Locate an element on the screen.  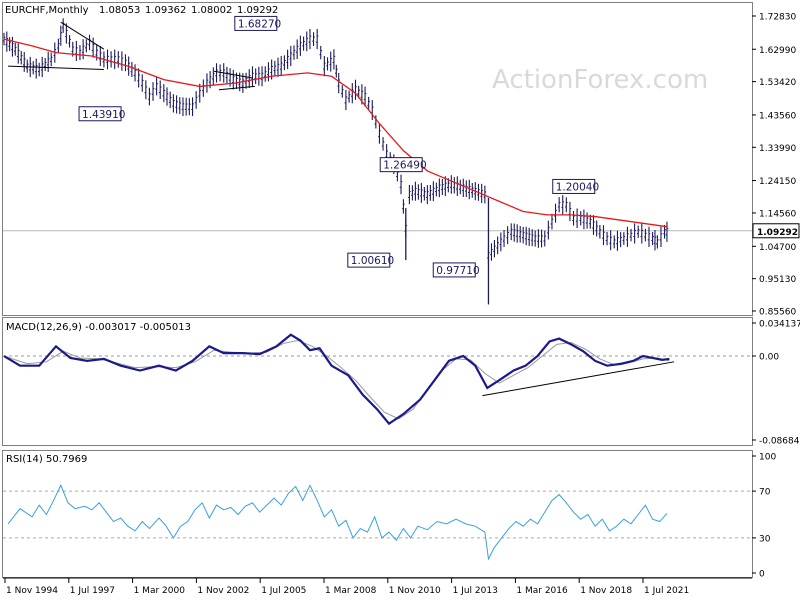
macd-y-tick-label: -0.086849 is located at coordinates (779, 442).